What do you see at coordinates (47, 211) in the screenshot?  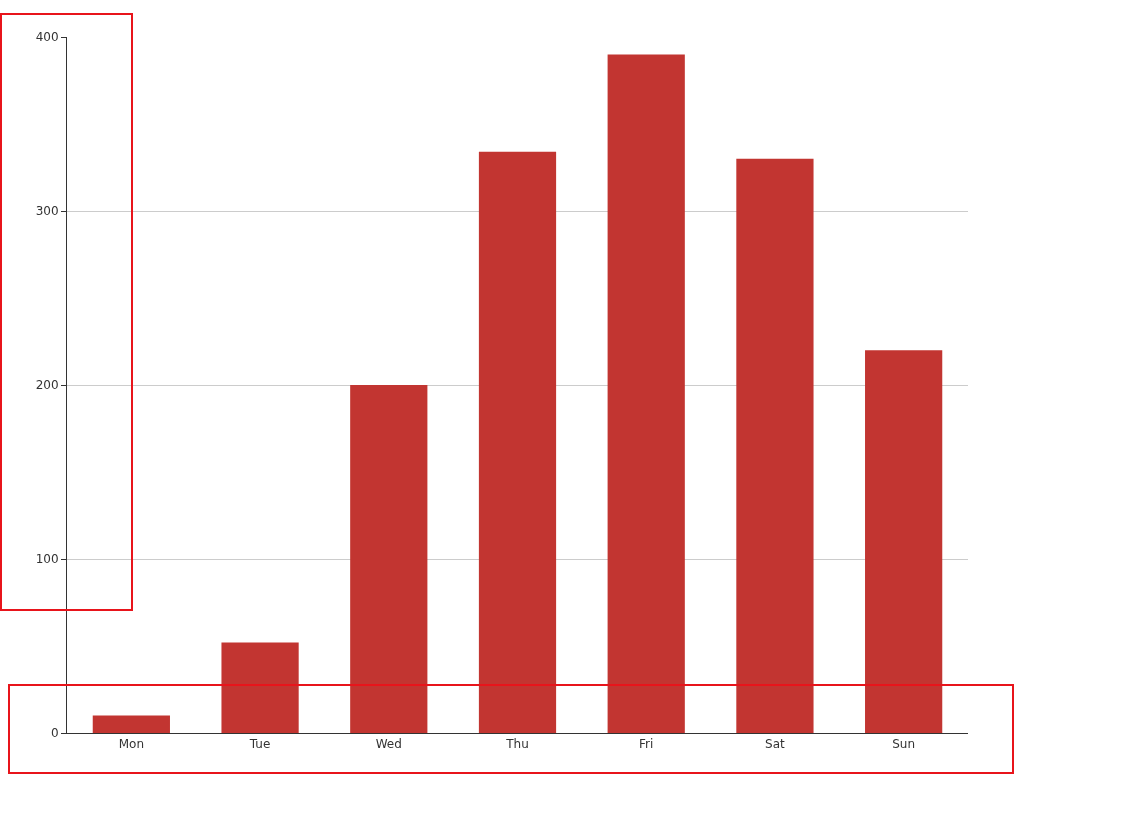 I see `y-tick-label: 300` at bounding box center [47, 211].